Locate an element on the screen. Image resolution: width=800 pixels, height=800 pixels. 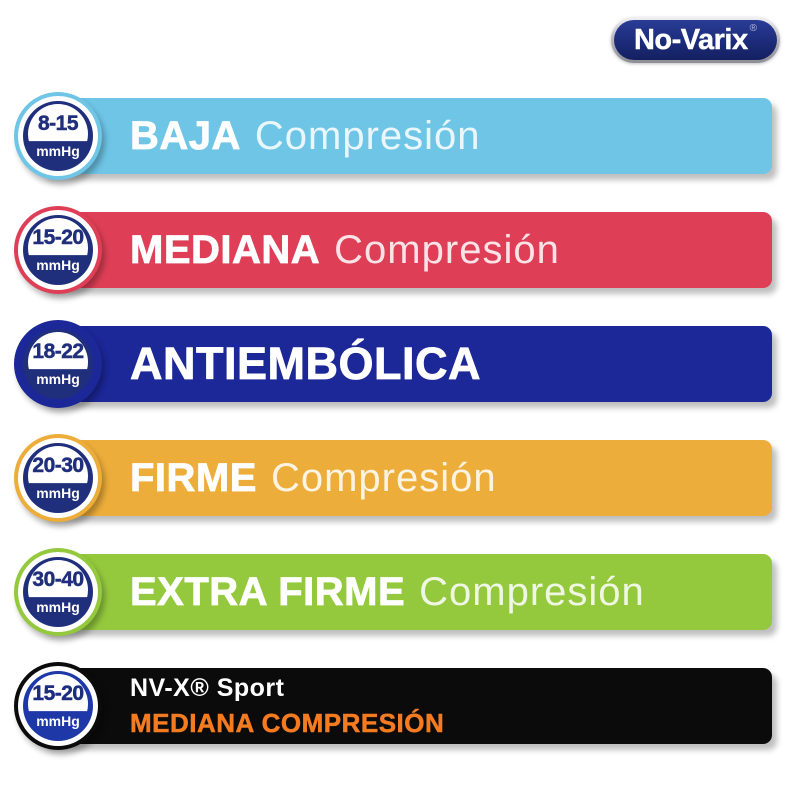
band-firme: FIRME Compresión is located at coordinates (406, 478).